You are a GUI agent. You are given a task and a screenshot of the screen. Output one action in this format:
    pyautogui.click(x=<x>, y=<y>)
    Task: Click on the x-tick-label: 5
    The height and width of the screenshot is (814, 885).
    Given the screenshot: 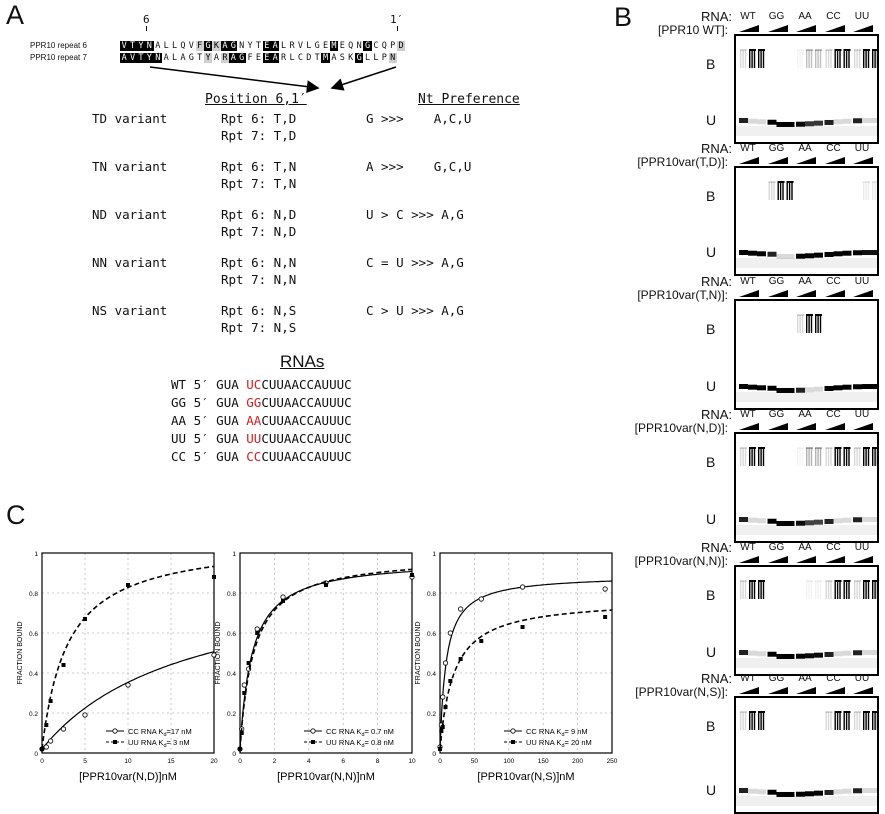 What is the action you would take?
    pyautogui.click(x=85, y=761)
    